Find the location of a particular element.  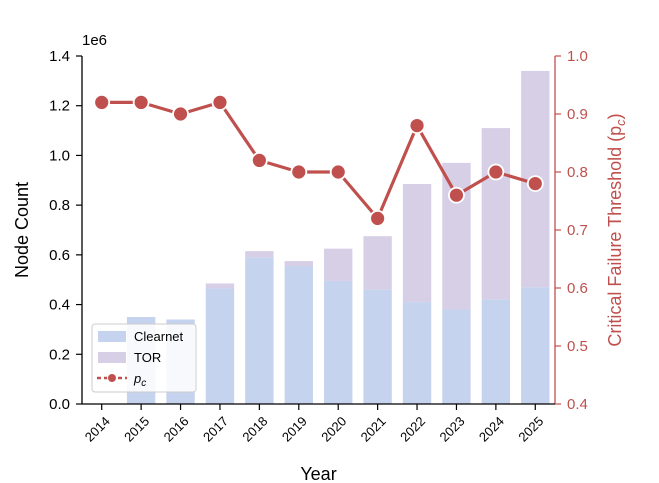

x-axis-title: Year is located at coordinates (318, 473).